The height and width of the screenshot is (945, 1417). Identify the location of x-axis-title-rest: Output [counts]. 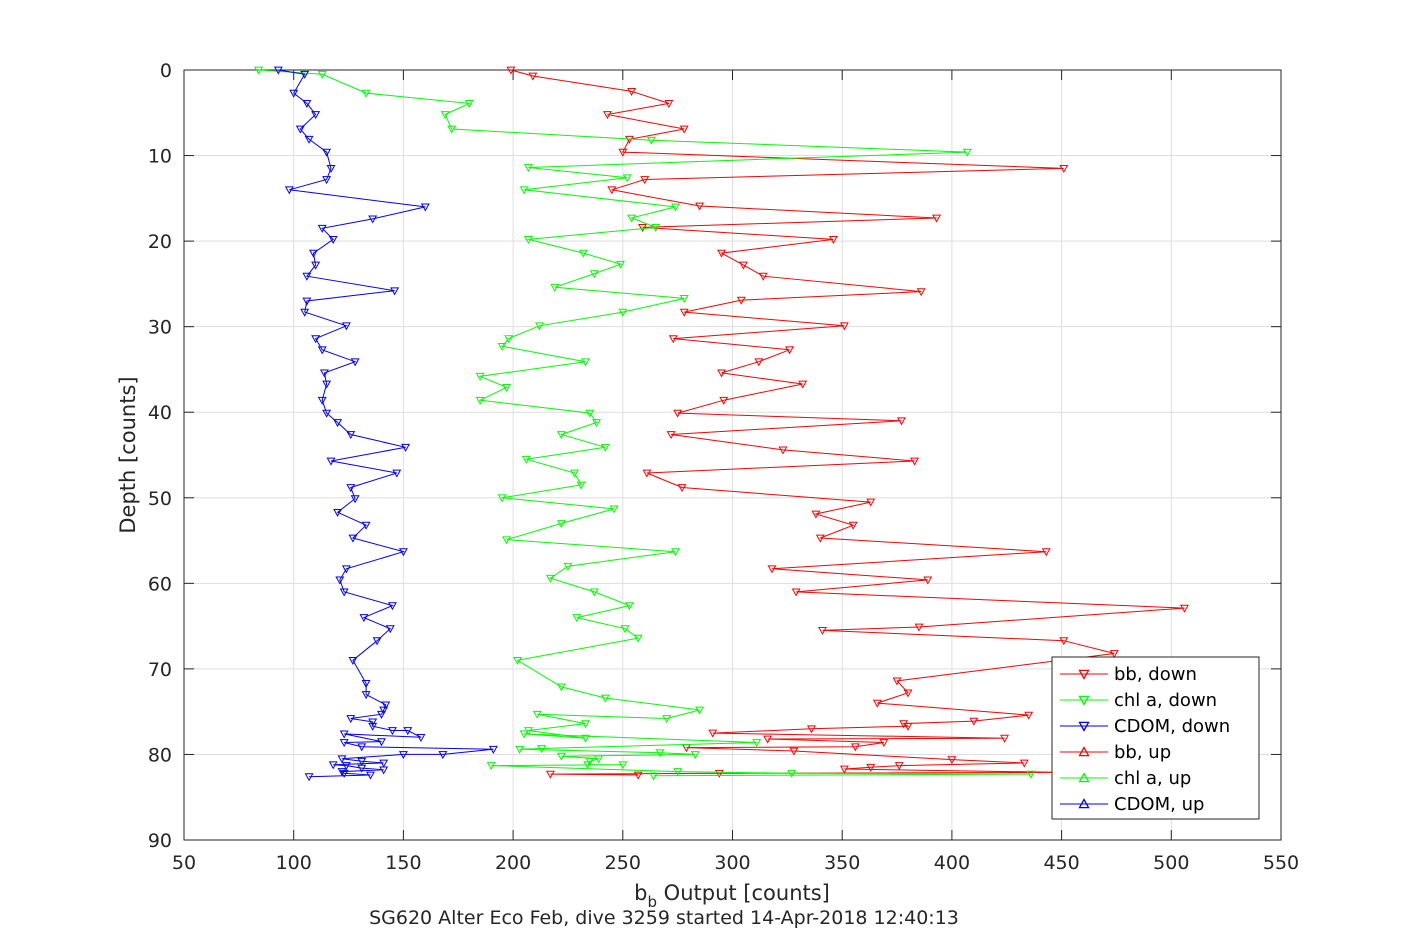
(743, 893).